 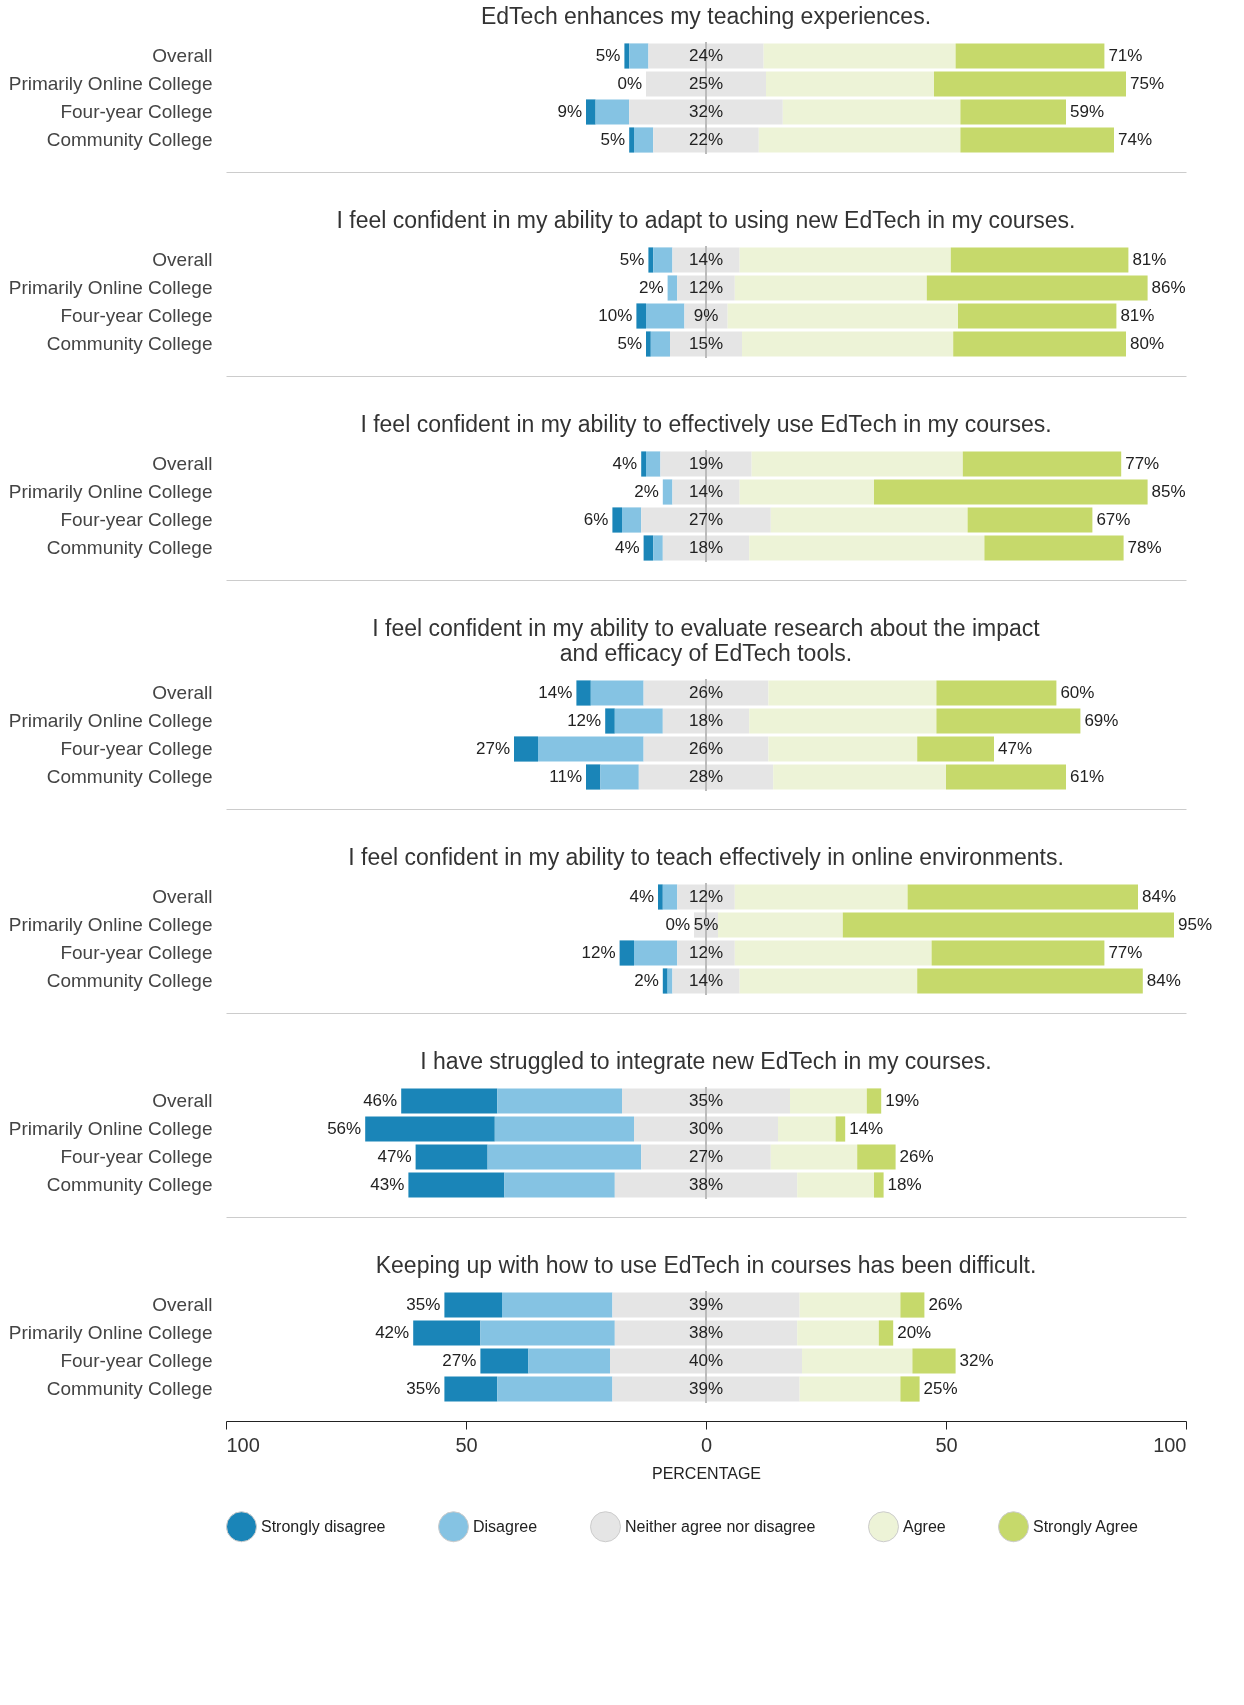 I want to click on data-label: 9%, so click(x=706, y=315).